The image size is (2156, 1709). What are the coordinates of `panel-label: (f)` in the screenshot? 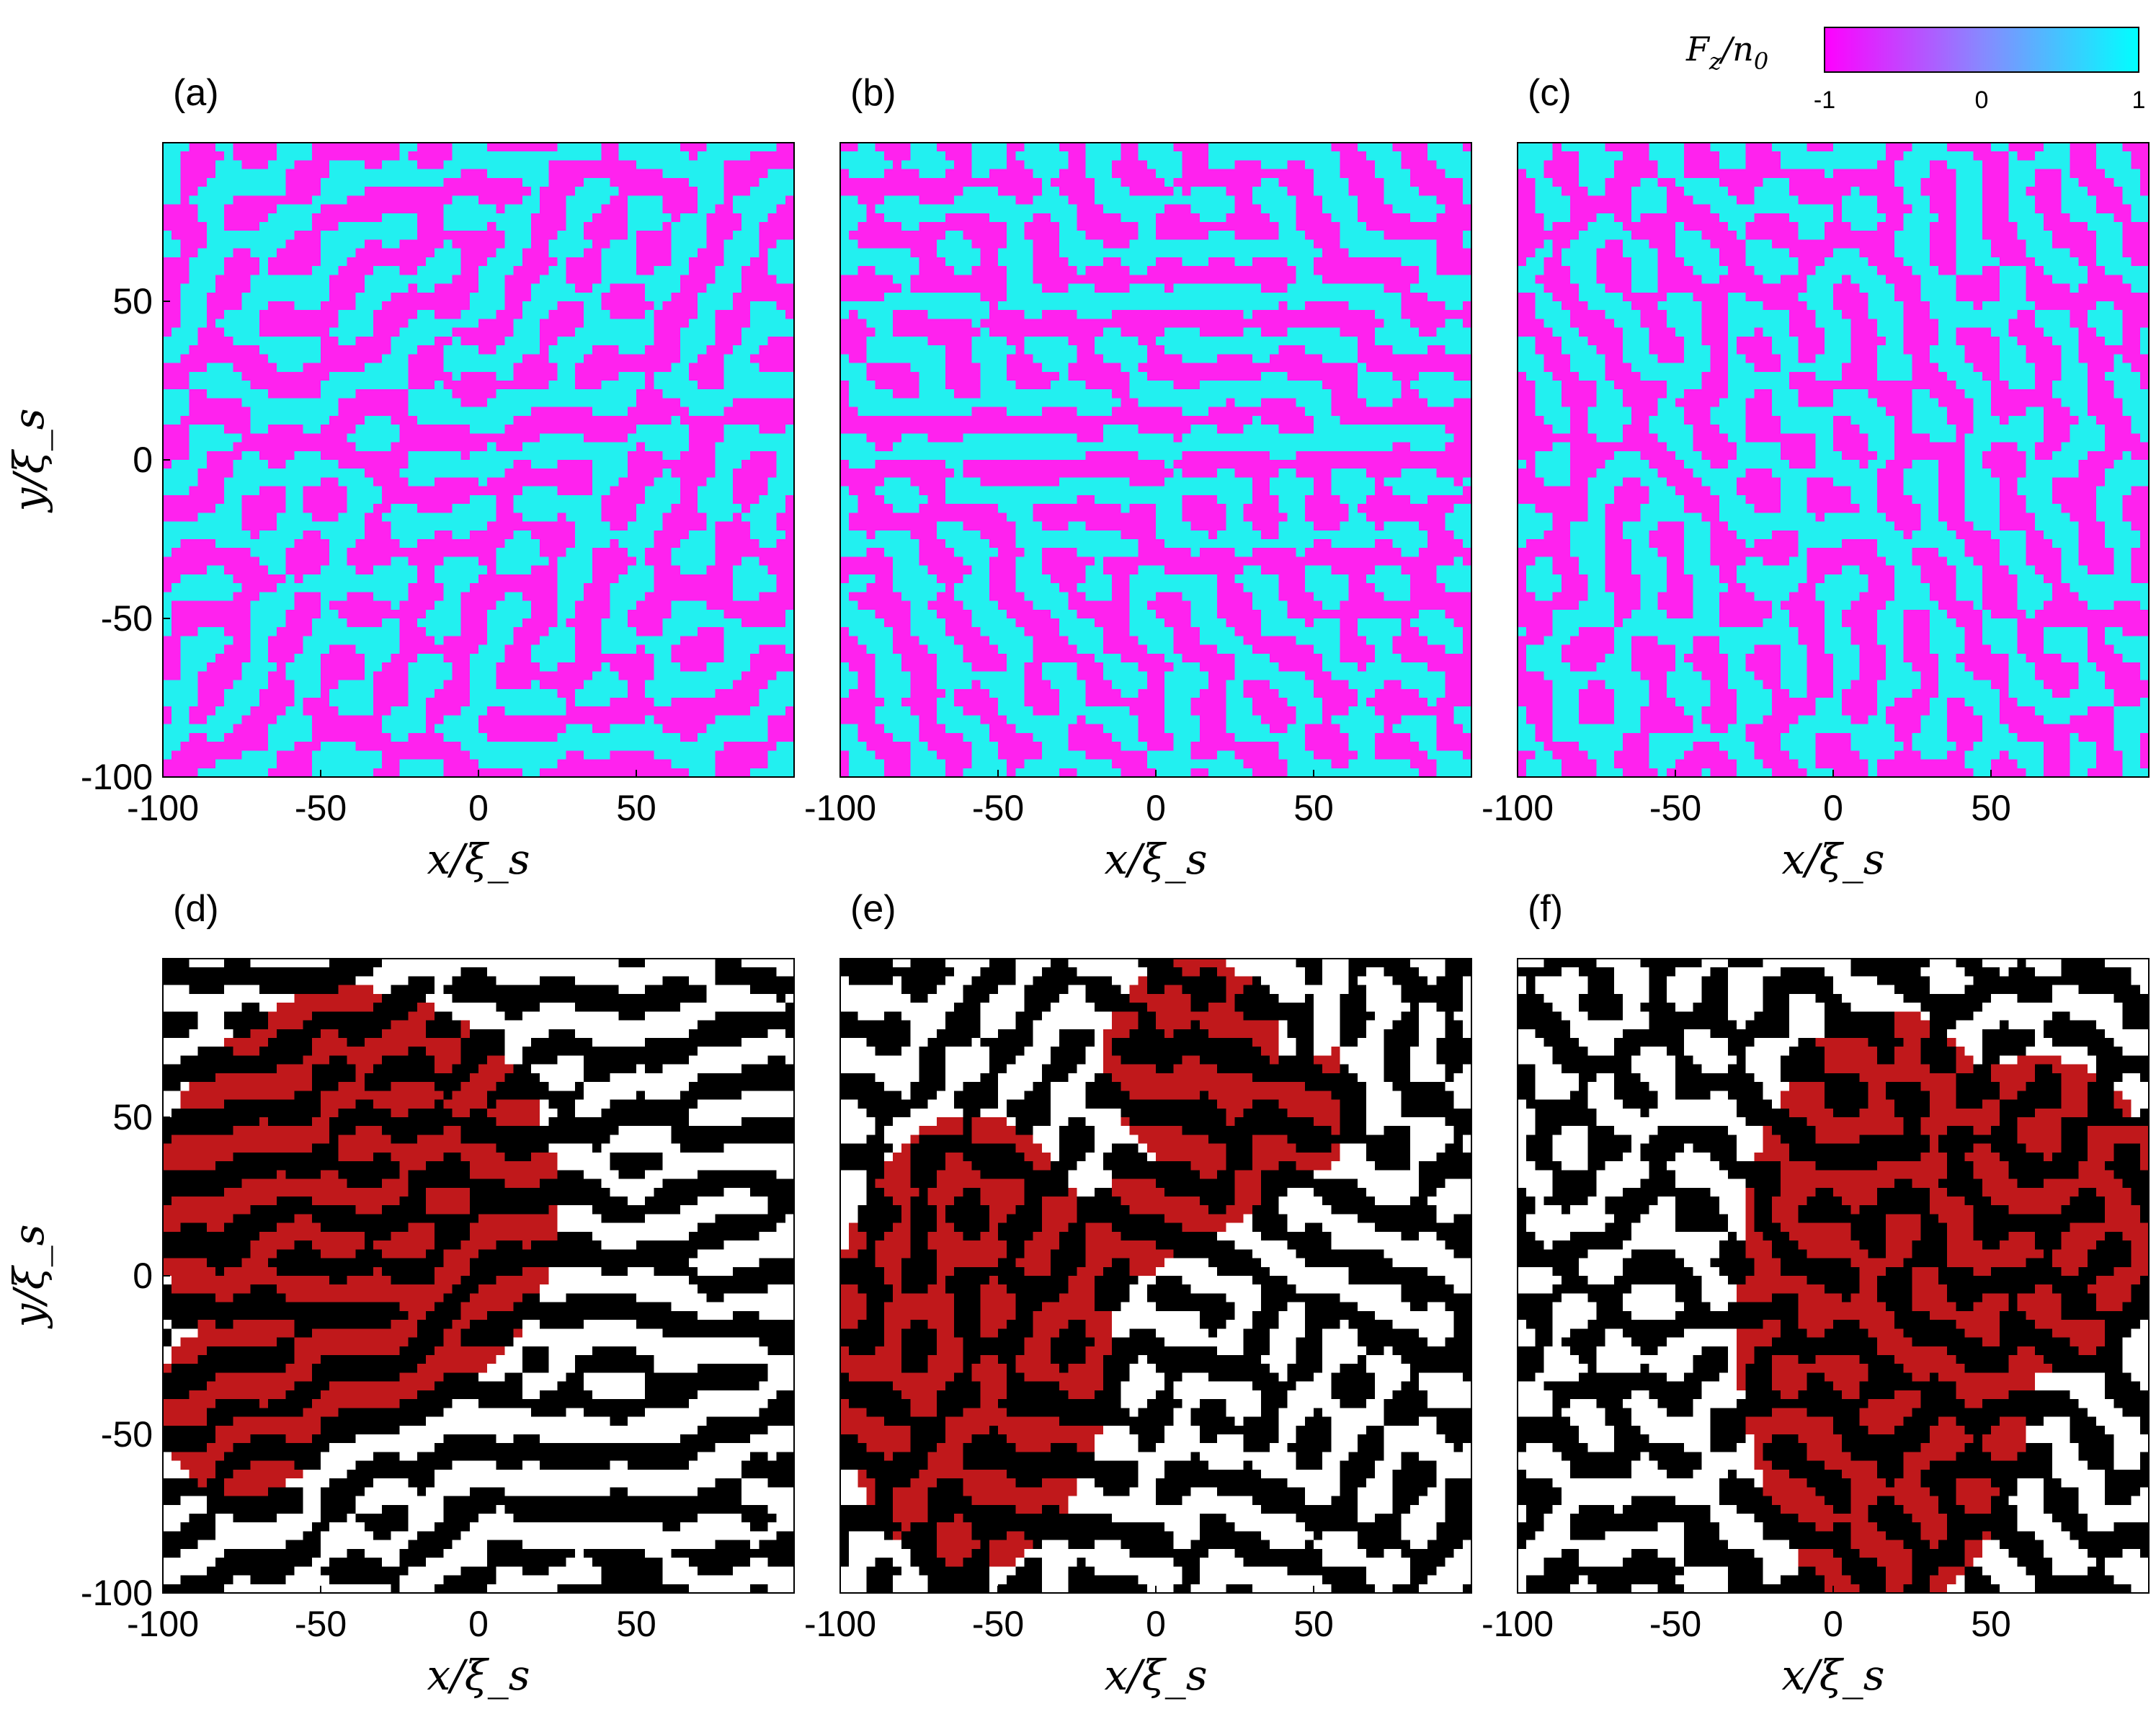 It's located at (1545, 909).